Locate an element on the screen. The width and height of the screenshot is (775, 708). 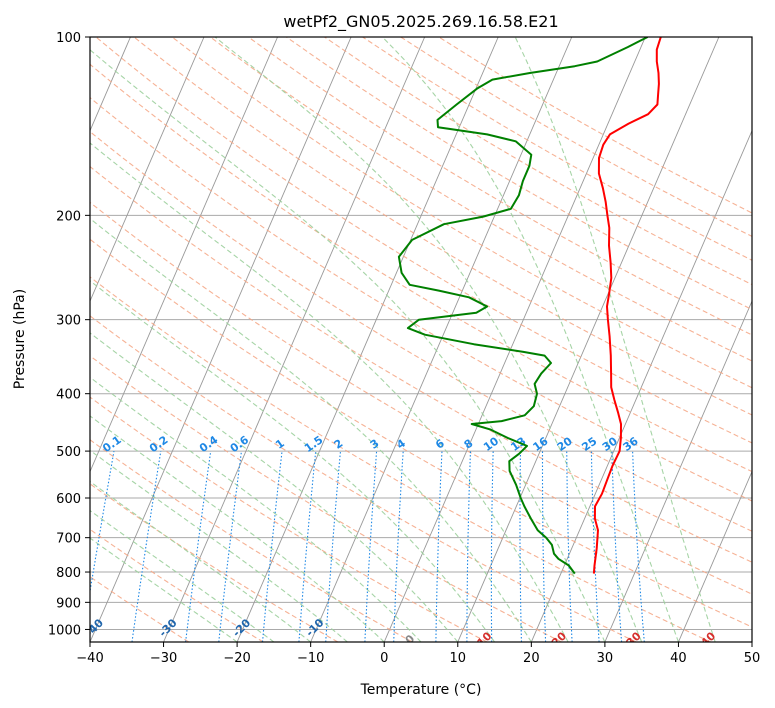
y-axis-label: Pressure (hPa) is located at coordinates (20, 339).